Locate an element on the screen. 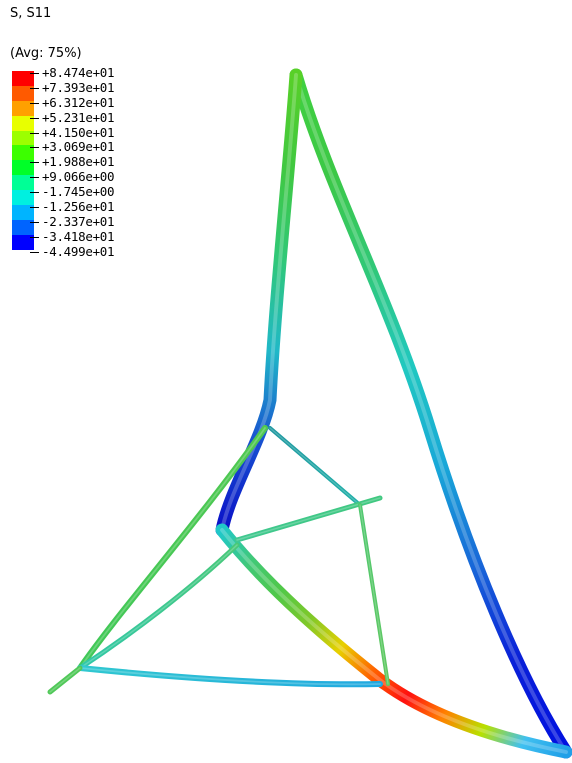  member-mid-cross-brace is located at coordinates (308, 519).